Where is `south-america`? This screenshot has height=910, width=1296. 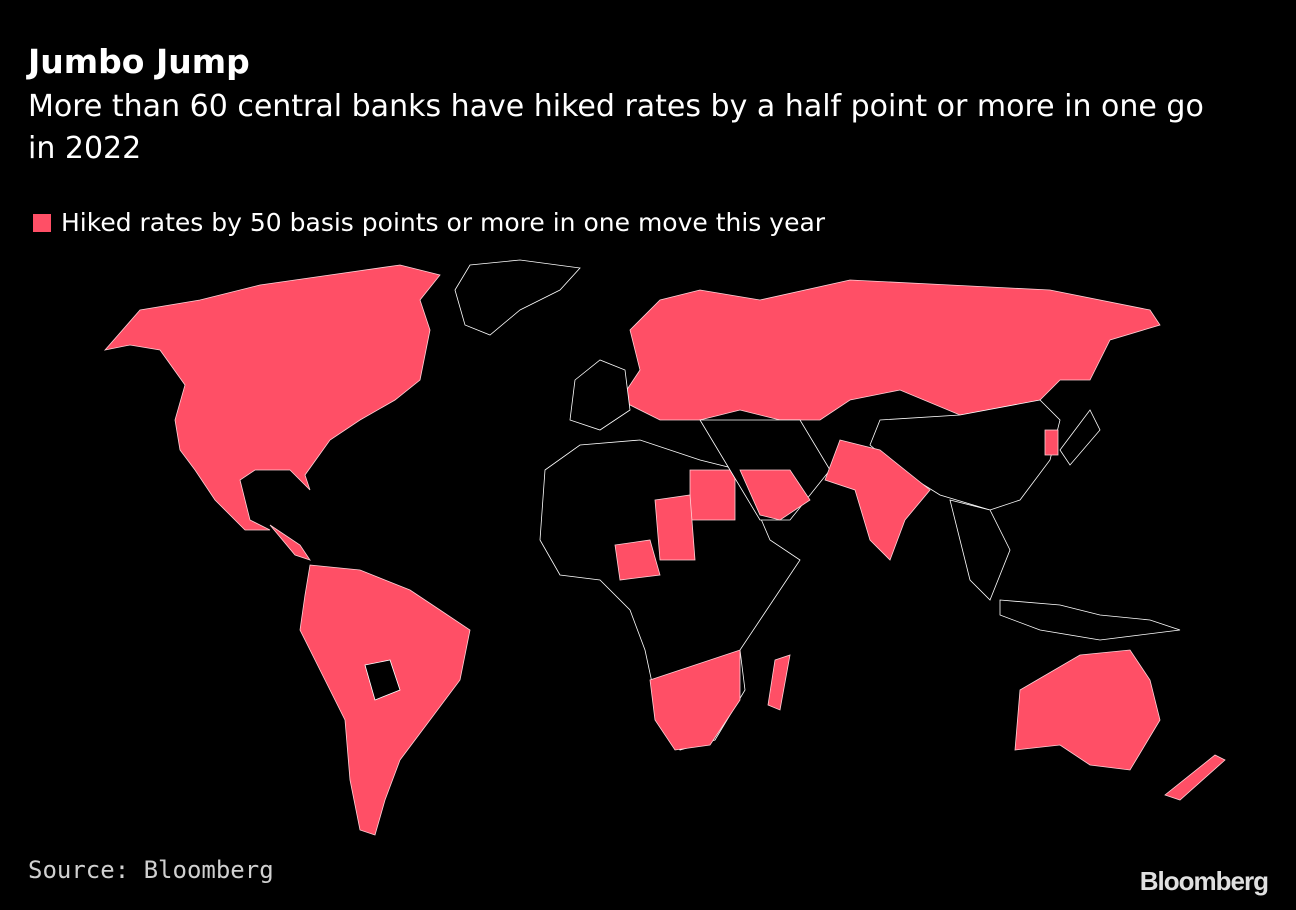
south-america is located at coordinates (385, 700).